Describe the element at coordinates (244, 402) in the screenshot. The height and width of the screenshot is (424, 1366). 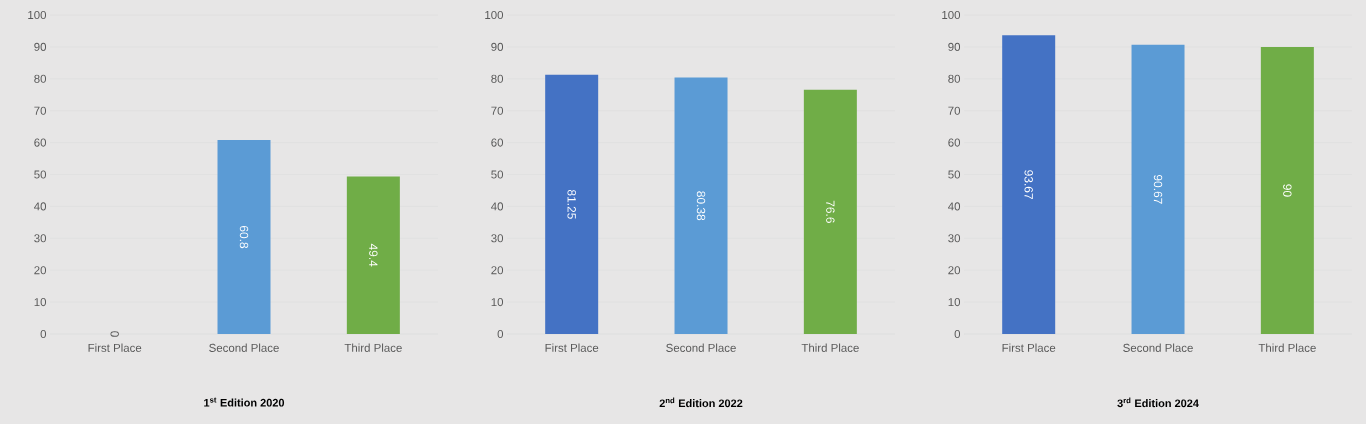
I see `text: 1$^{st}$ Edition 2020` at that location.